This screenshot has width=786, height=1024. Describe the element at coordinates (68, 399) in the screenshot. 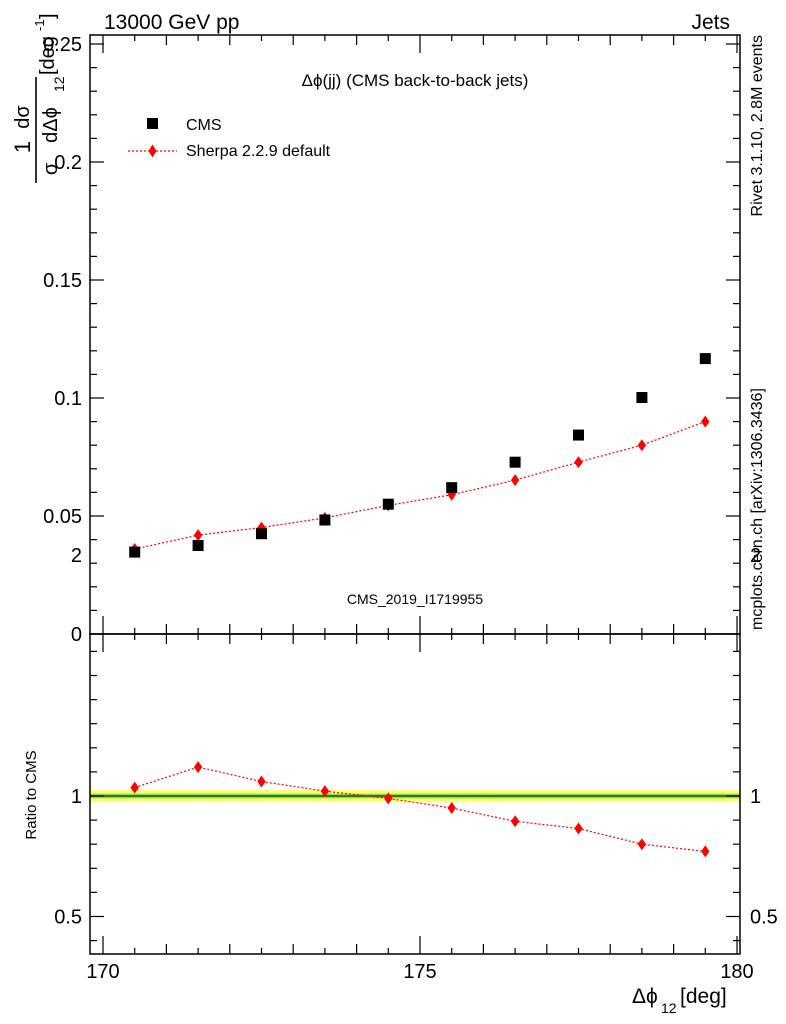

I see `main-ytick-label: 0.1` at that location.